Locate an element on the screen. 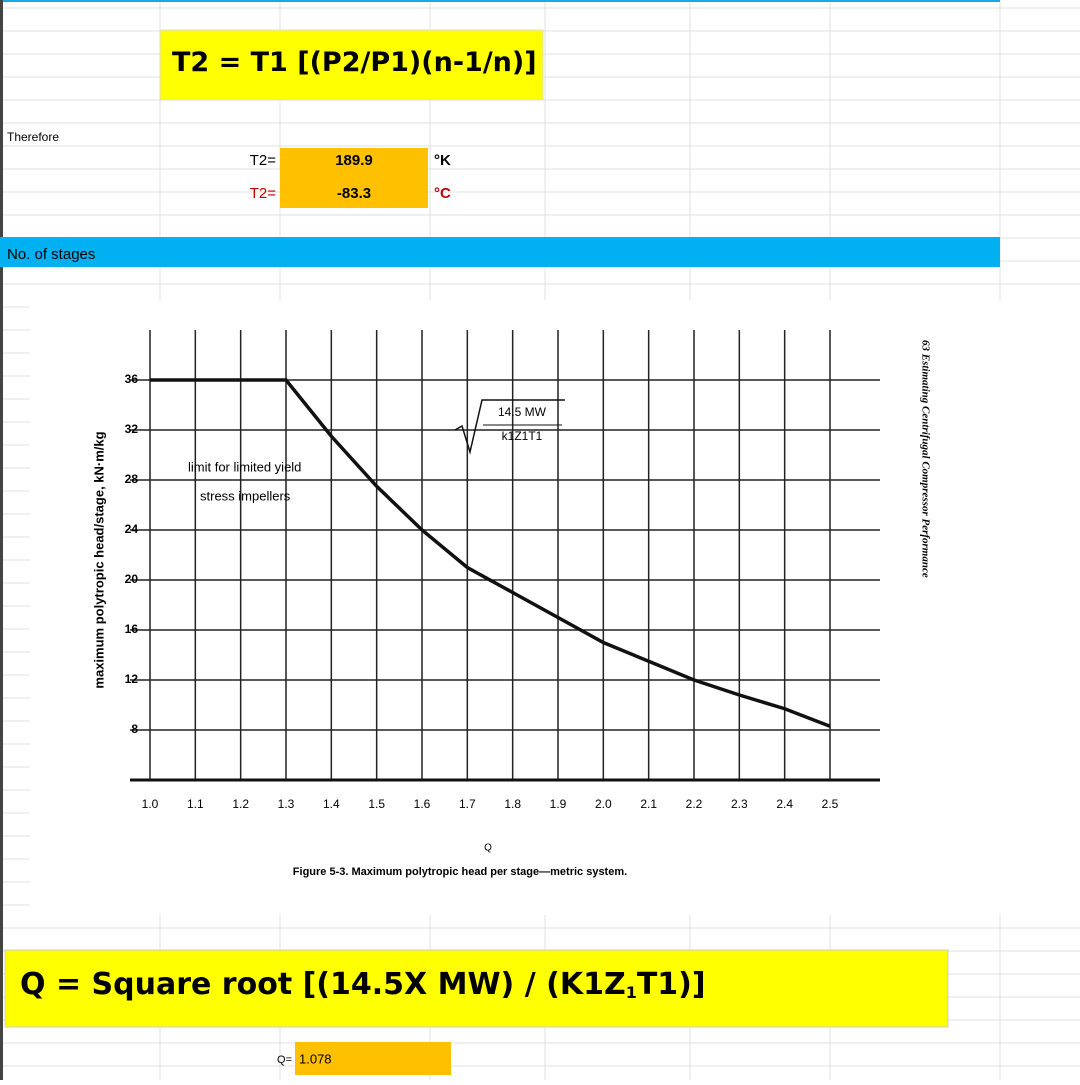  x-tick-label: 1.6 is located at coordinates (422, 804).